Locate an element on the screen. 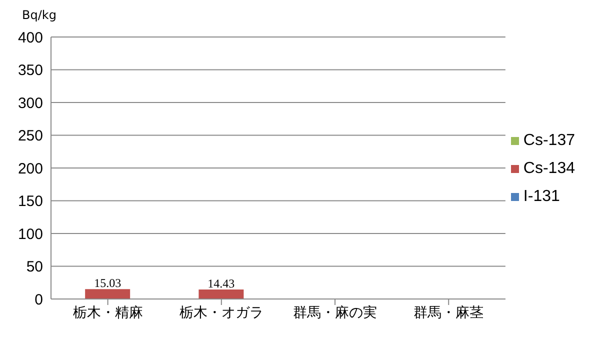 The image size is (591, 337). y-tick-label: 100 is located at coordinates (30, 234).